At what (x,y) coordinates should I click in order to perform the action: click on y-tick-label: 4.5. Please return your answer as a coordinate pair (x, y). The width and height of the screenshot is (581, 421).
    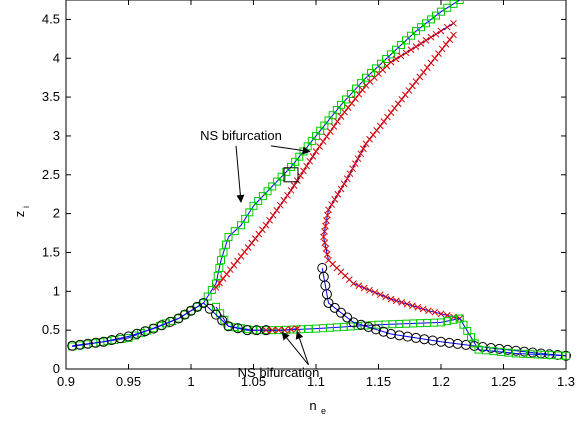
    Looking at the image, I should click on (51, 18).